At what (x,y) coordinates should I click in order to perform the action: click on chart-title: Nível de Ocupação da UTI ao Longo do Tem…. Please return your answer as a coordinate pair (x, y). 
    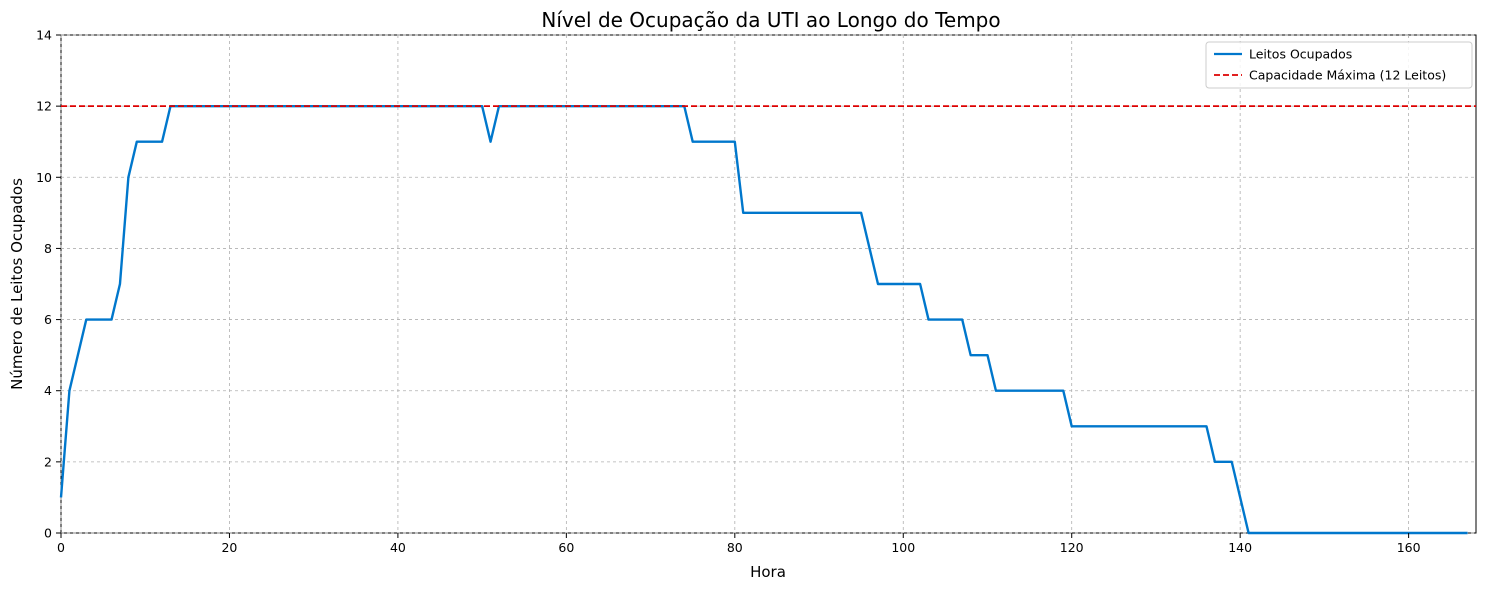
    Looking at the image, I should click on (770, 20).